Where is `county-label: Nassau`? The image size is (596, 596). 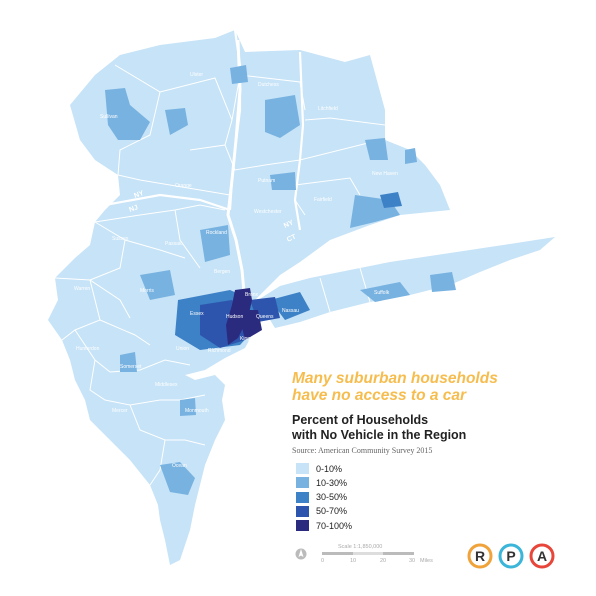 county-label: Nassau is located at coordinates (290, 311).